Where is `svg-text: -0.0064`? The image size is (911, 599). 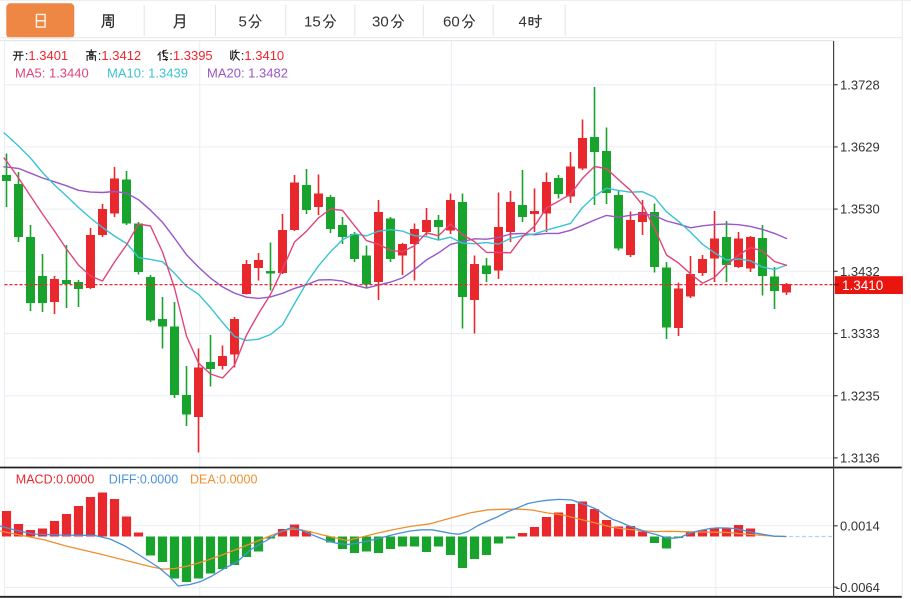
svg-text: -0.0064 is located at coordinates (858, 587).